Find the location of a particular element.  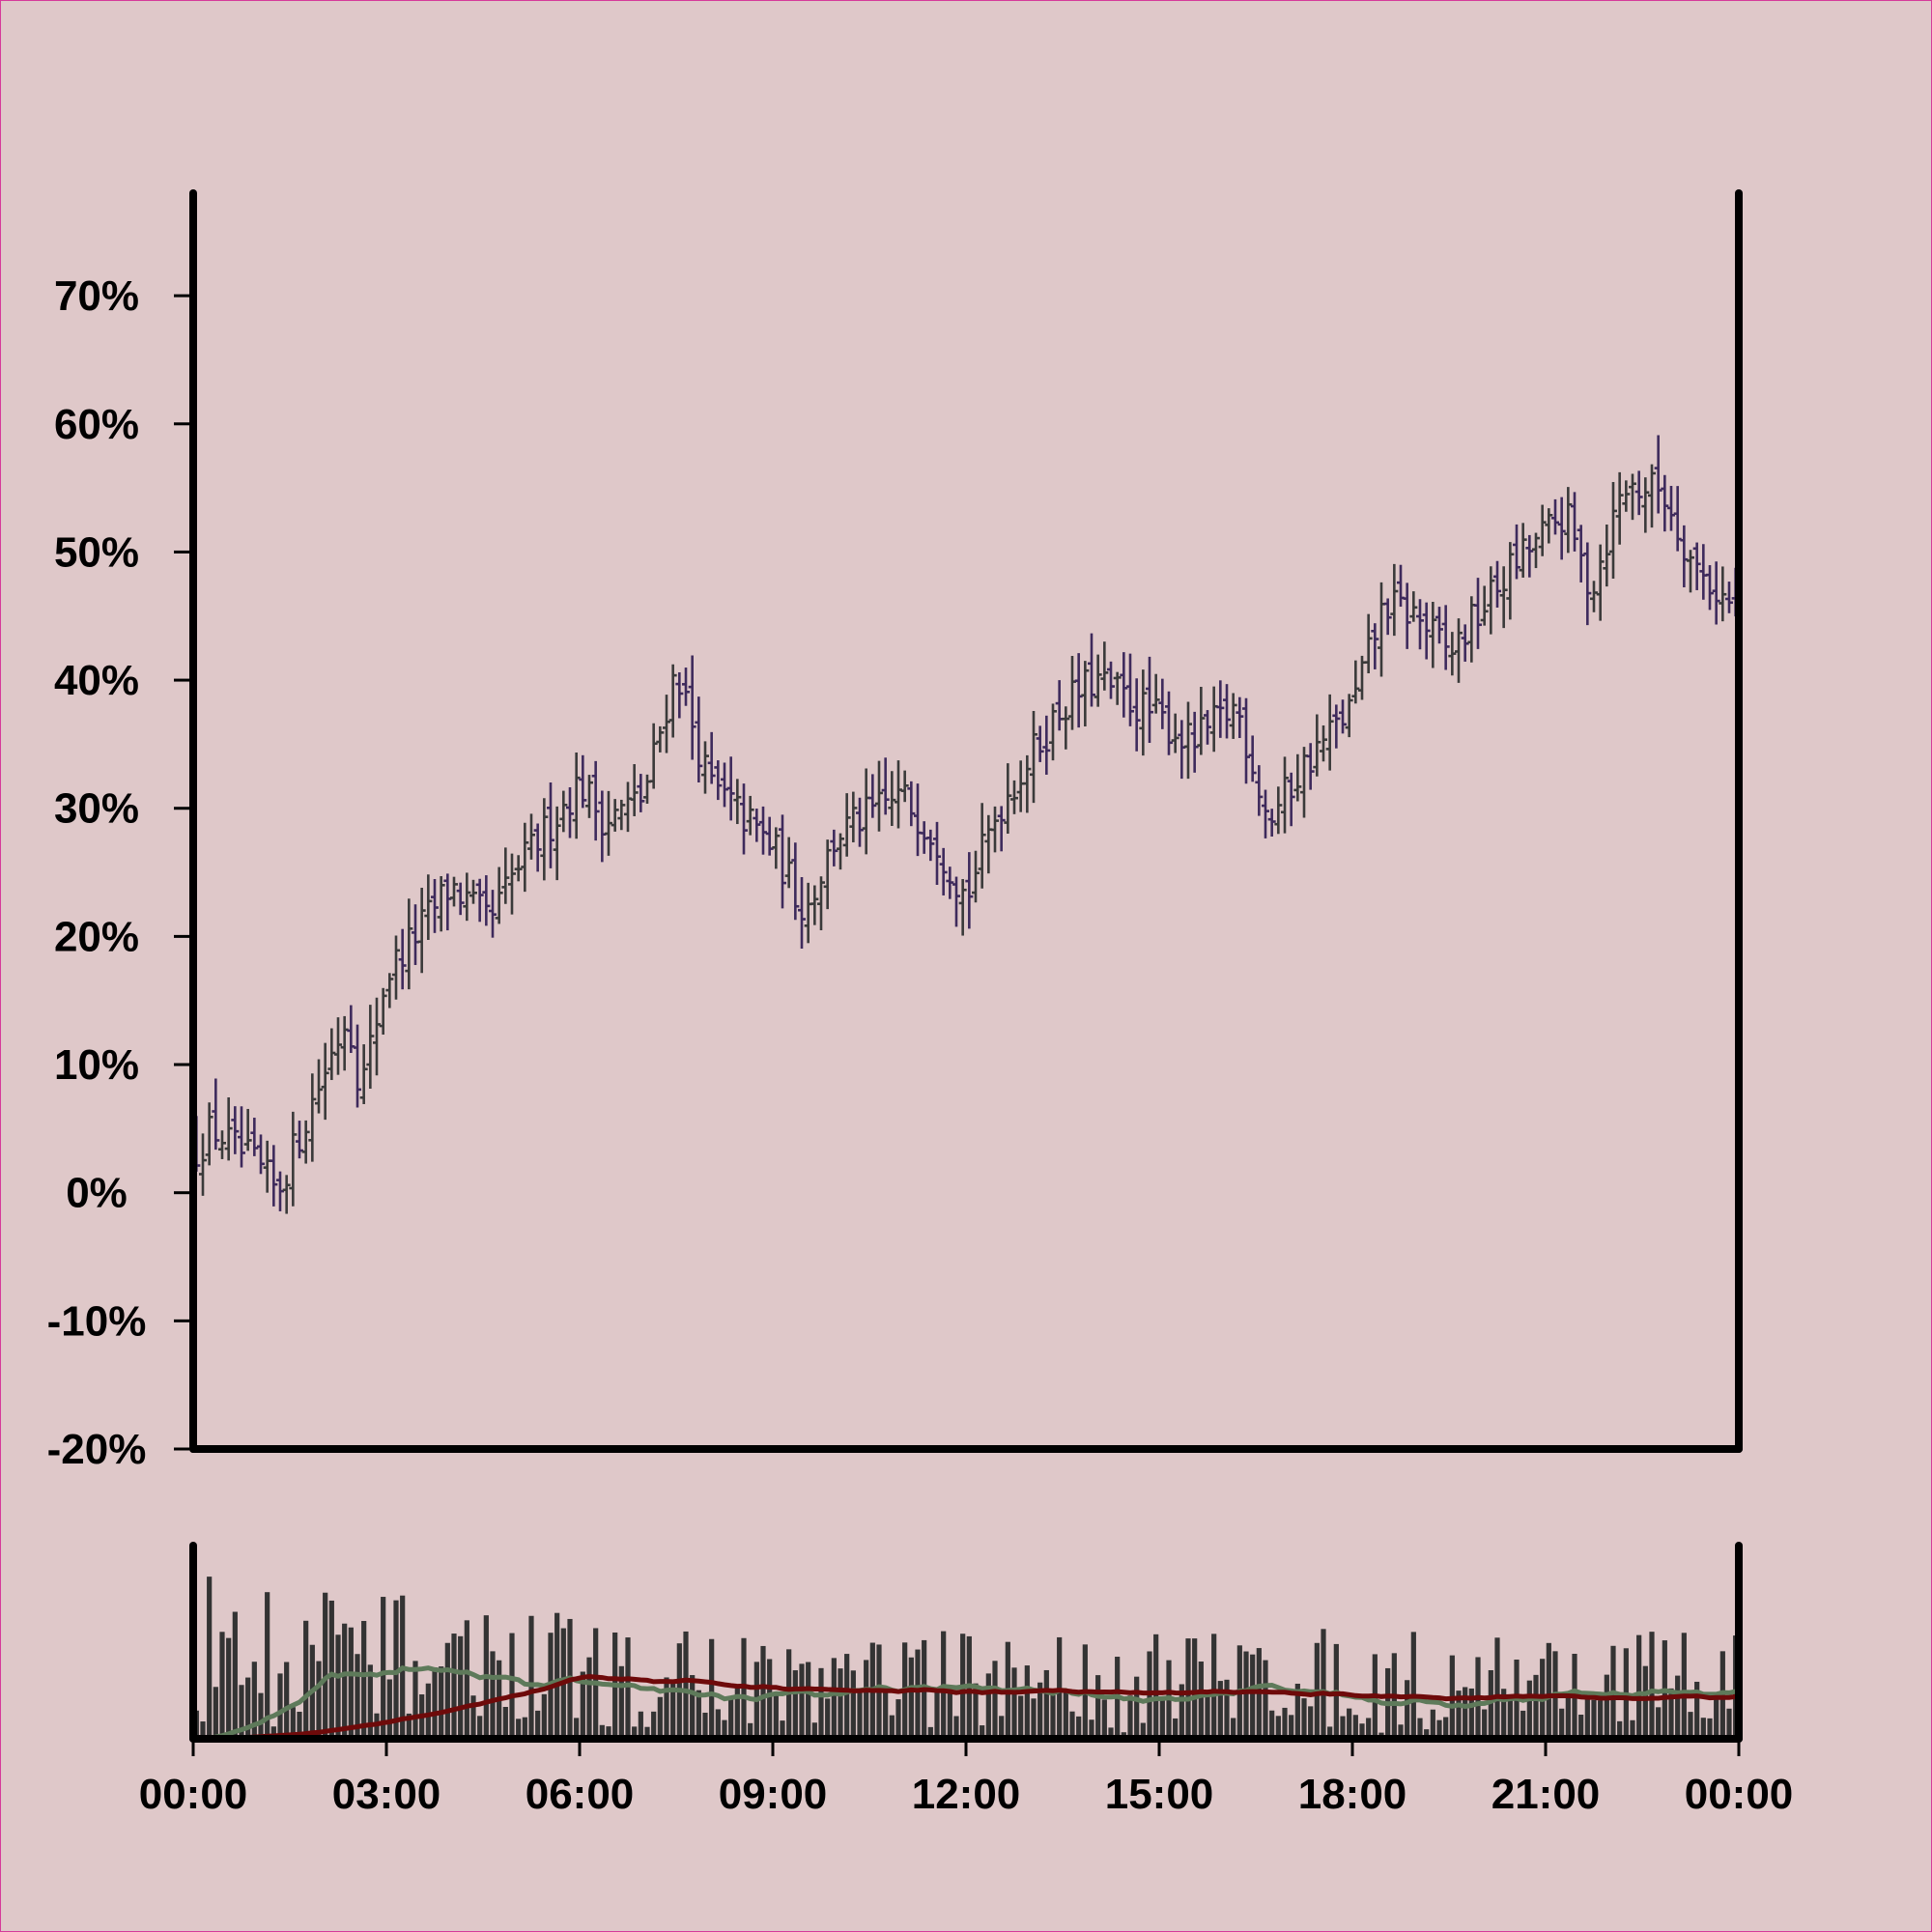

x-tick-label: 00:00 is located at coordinates (193, 1794).